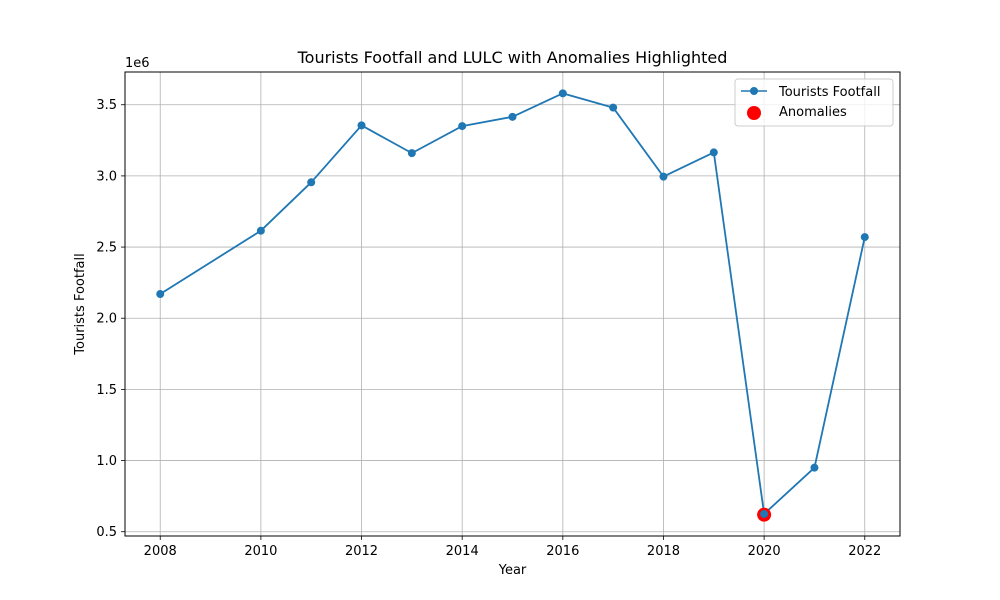 The height and width of the screenshot is (600, 1000). I want to click on y-tick-label: 1.5, so click(106, 390).